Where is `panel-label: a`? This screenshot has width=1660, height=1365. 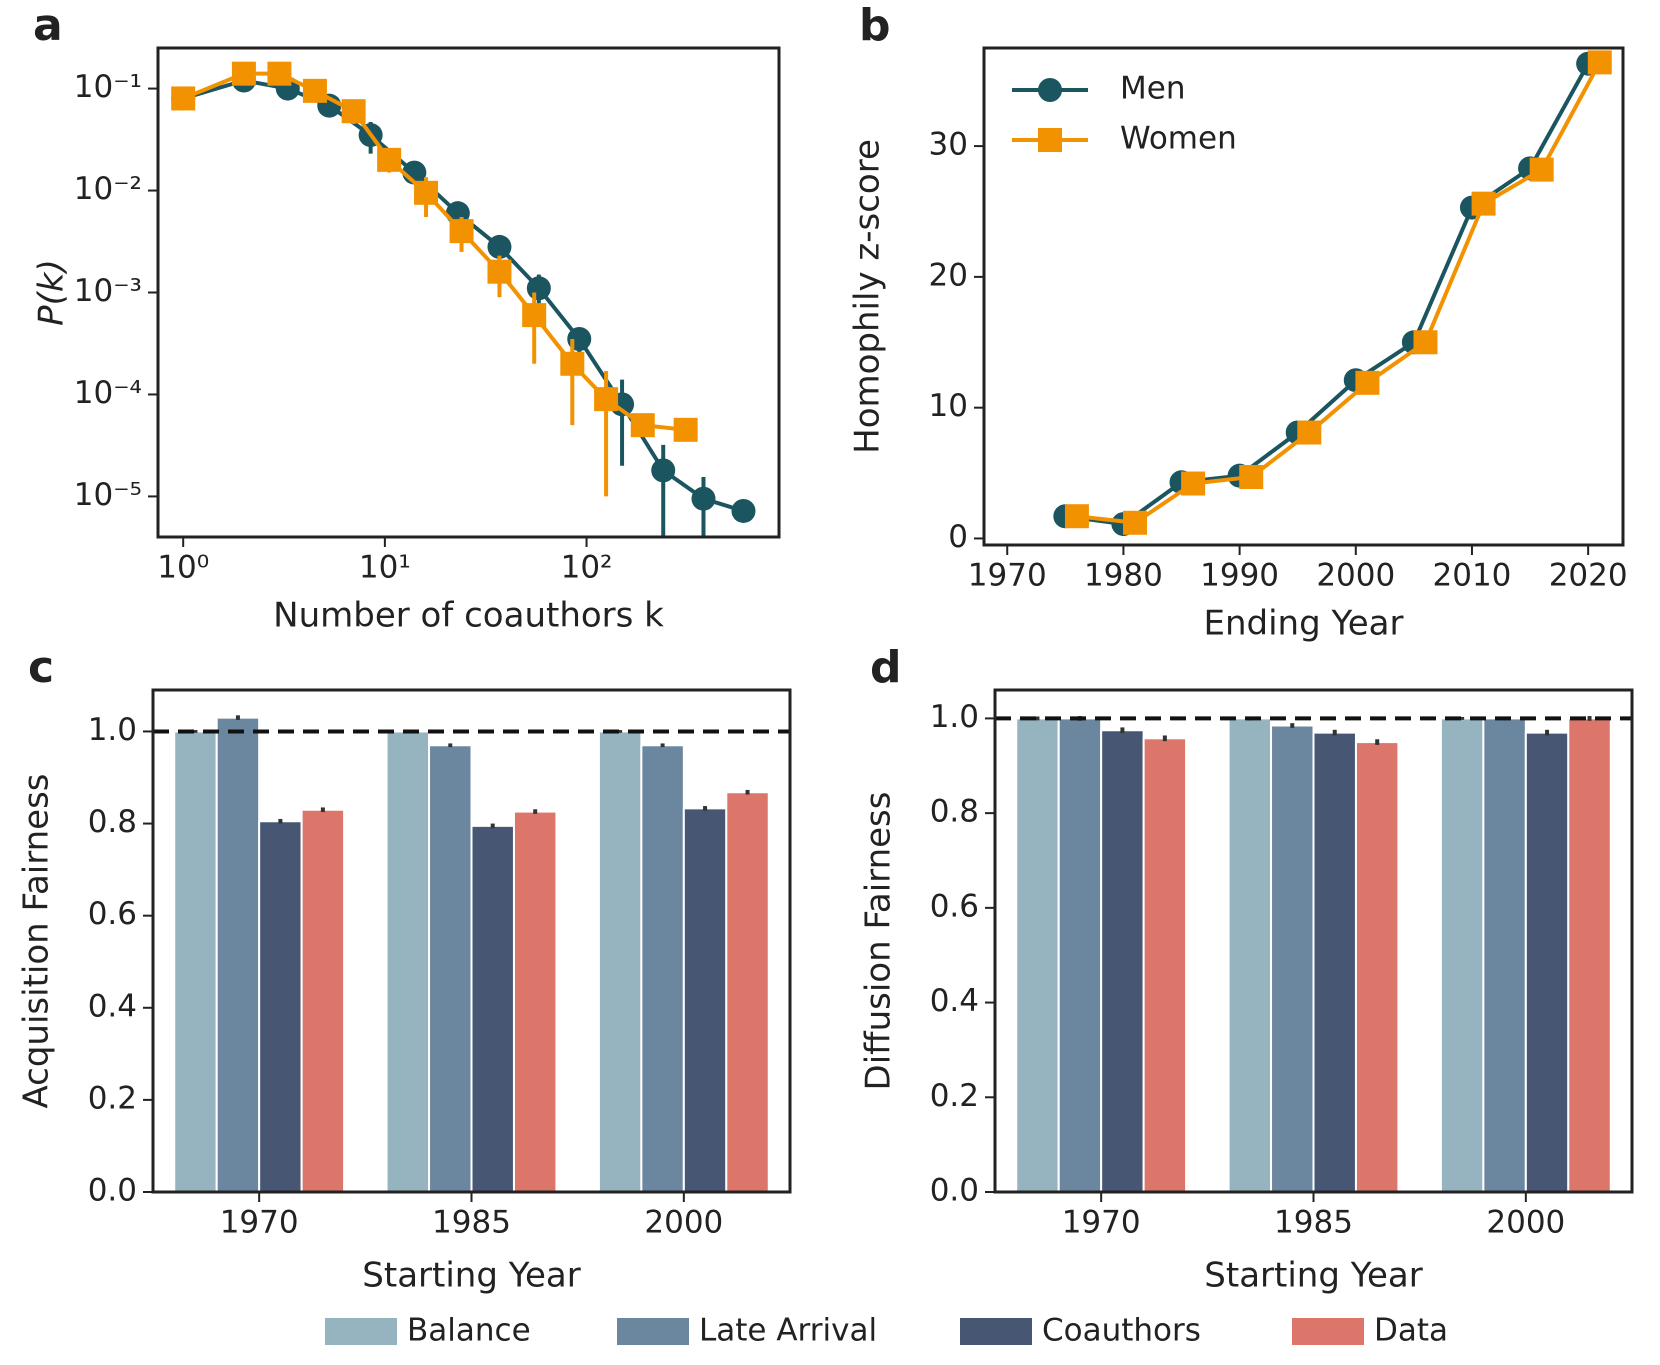 panel-label: a is located at coordinates (48, 25).